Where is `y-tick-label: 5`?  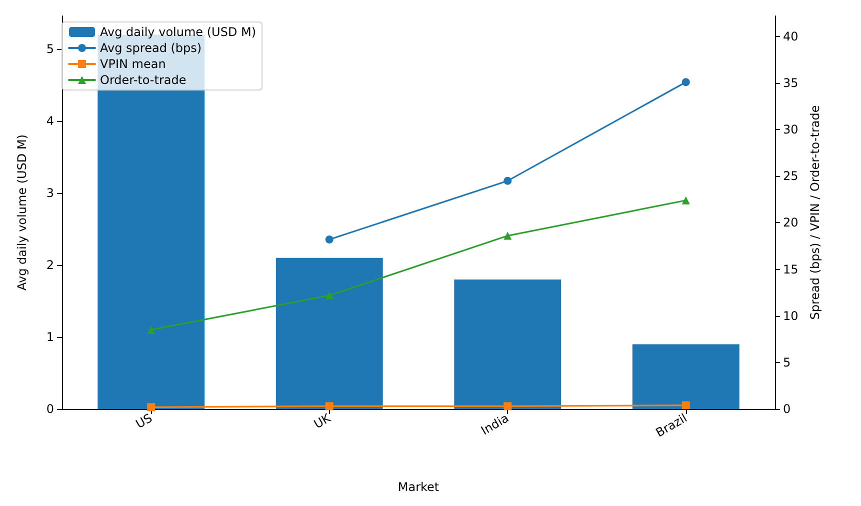
y-tick-label: 5 is located at coordinates (50, 49).